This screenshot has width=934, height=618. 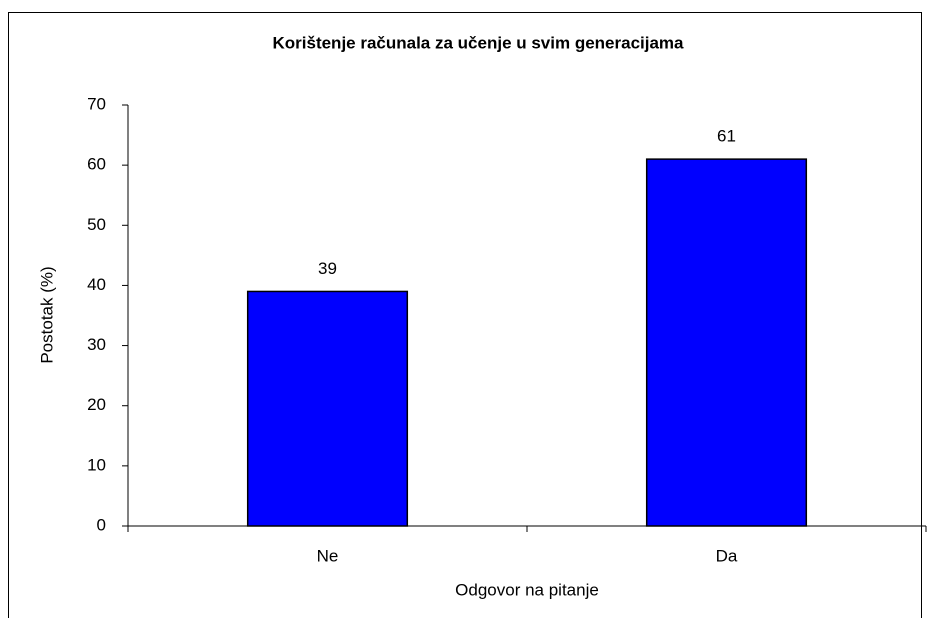 I want to click on y-tick-label: 70, so click(x=96, y=103).